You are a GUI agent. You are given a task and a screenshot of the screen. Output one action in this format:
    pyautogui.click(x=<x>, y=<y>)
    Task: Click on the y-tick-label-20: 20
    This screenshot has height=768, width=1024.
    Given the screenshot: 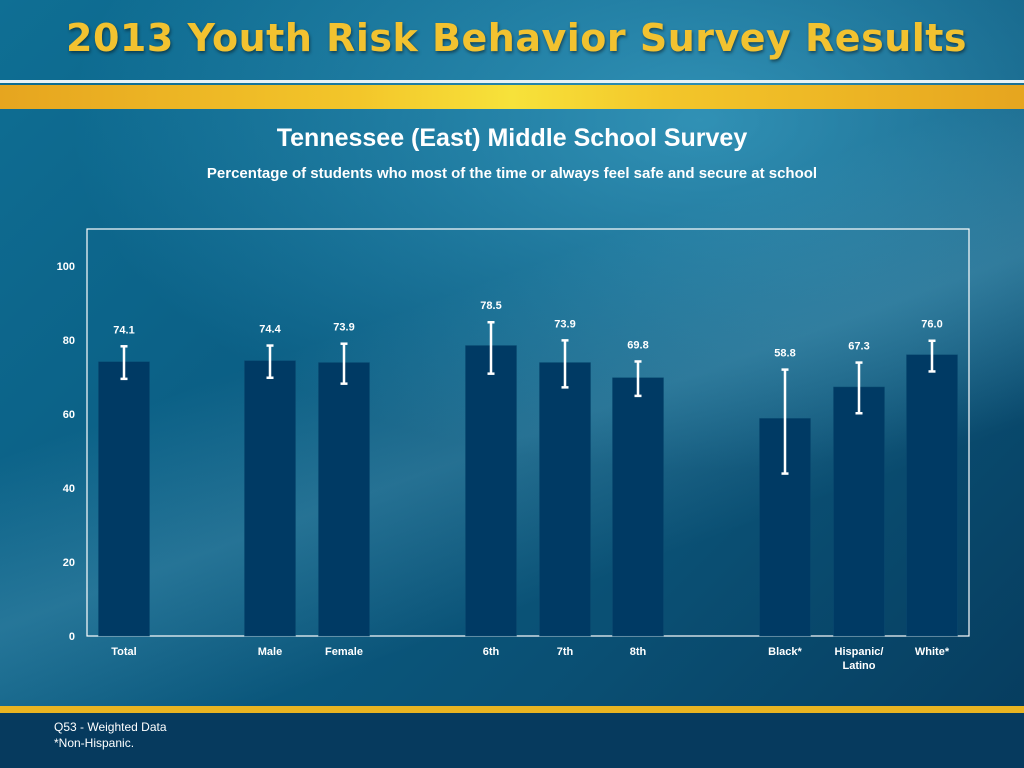 What is the action you would take?
    pyautogui.click(x=69, y=563)
    